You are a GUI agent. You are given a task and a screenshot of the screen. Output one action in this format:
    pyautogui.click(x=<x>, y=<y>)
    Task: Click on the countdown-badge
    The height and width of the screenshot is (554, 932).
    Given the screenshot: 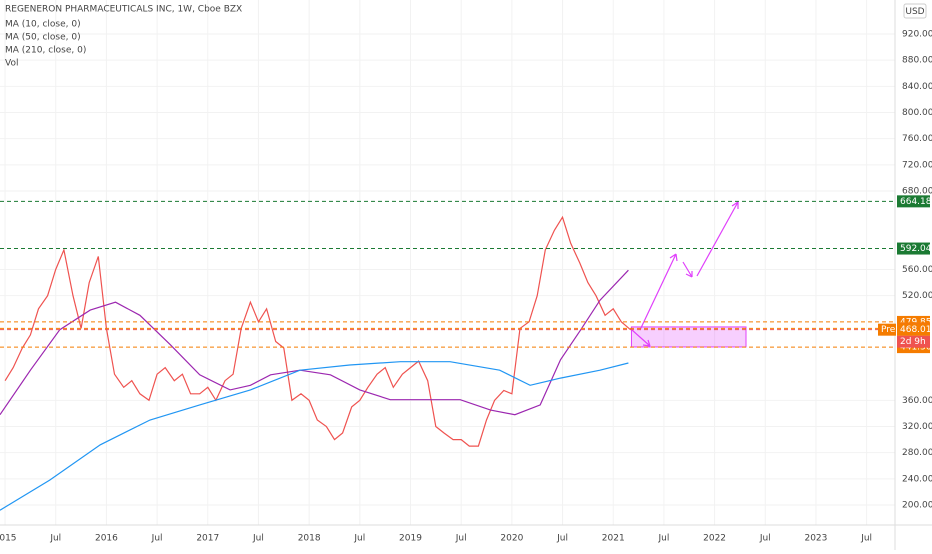 What is the action you would take?
    pyautogui.click(x=913, y=341)
    